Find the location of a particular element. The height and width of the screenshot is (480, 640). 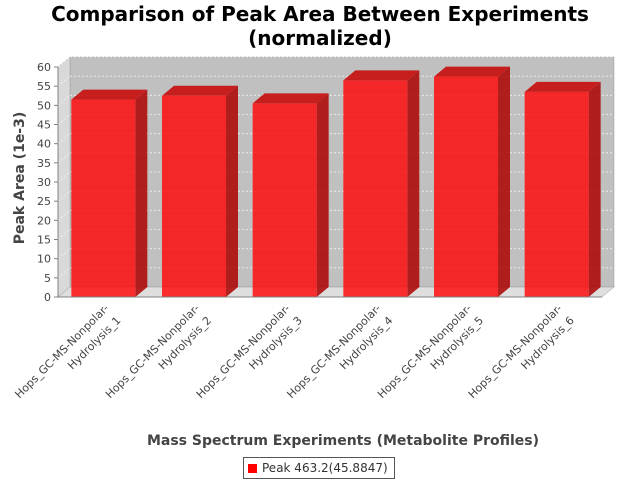

y-tick-label: 50 is located at coordinates (44, 105).